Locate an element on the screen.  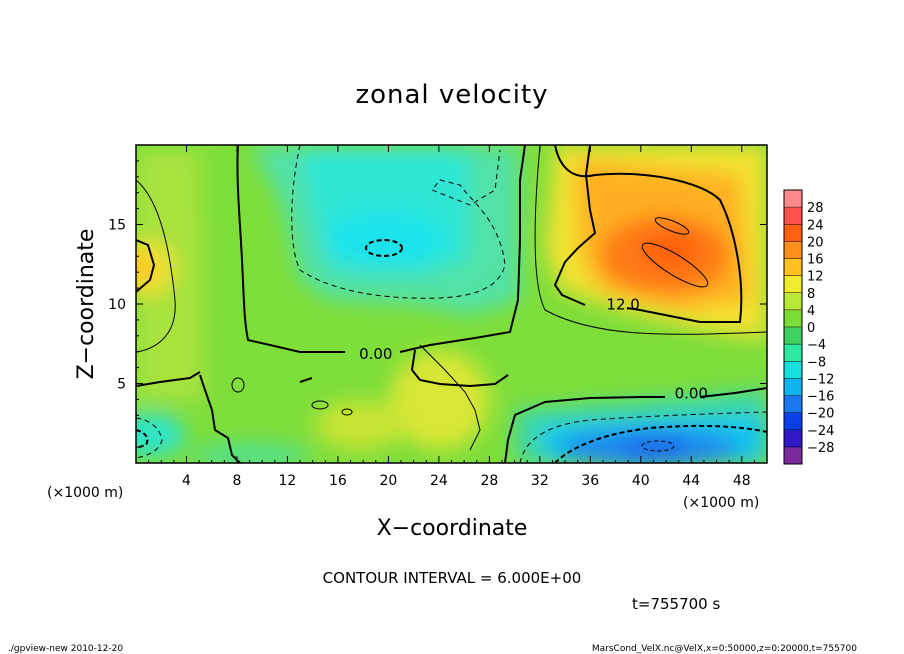
x-tick-label: 48 is located at coordinates (742, 481).